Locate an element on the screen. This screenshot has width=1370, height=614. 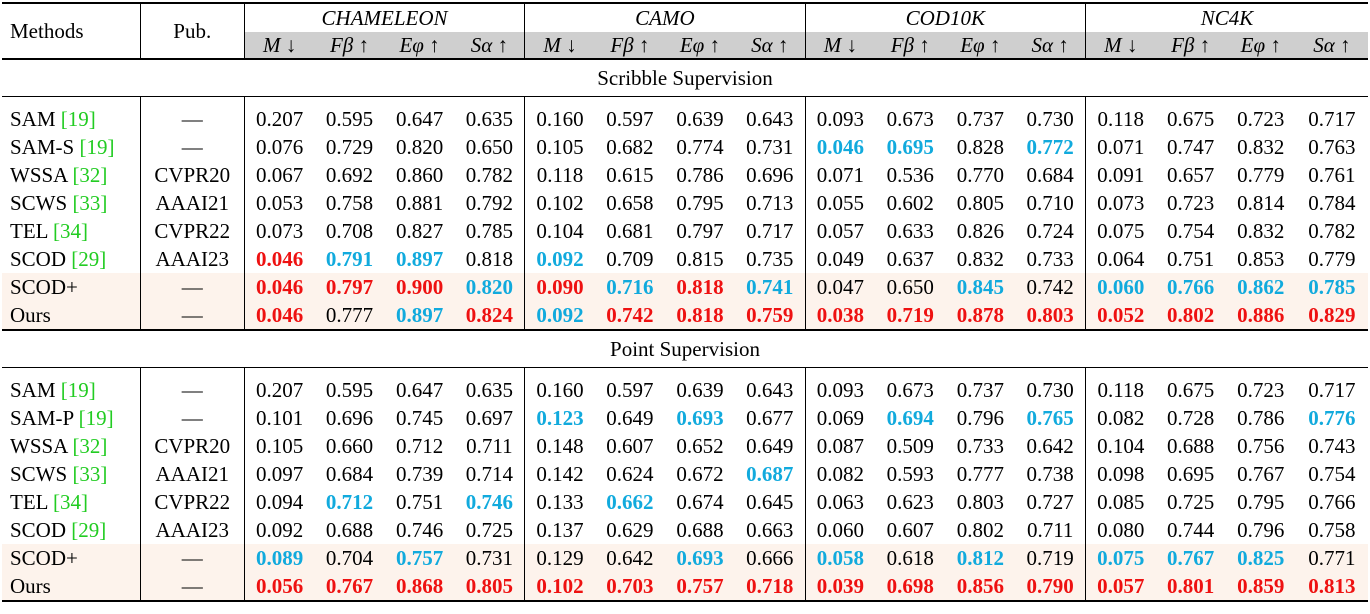
value-cell: 0.743 is located at coordinates (1332, 446).